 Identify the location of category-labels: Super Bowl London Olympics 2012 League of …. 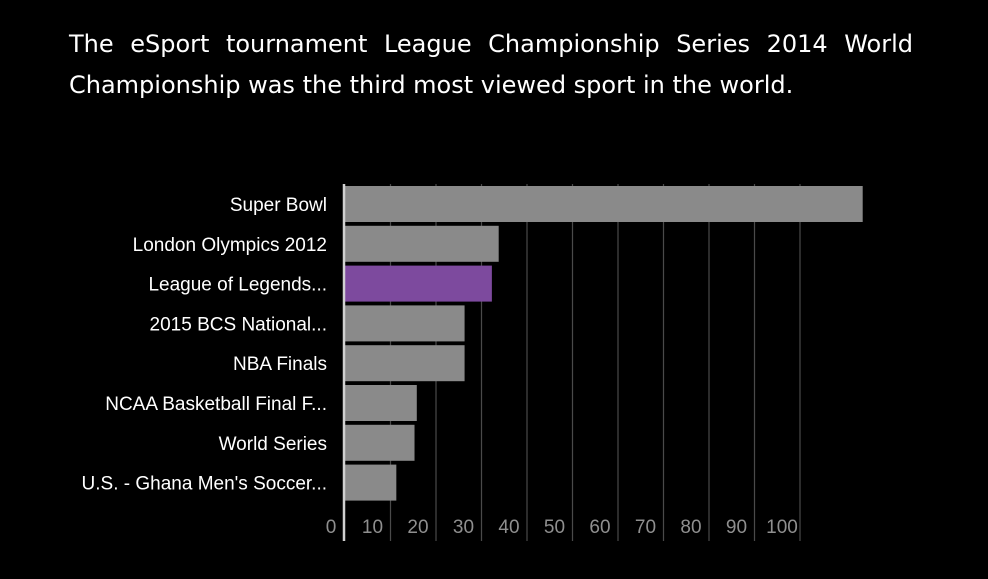
(204, 345).